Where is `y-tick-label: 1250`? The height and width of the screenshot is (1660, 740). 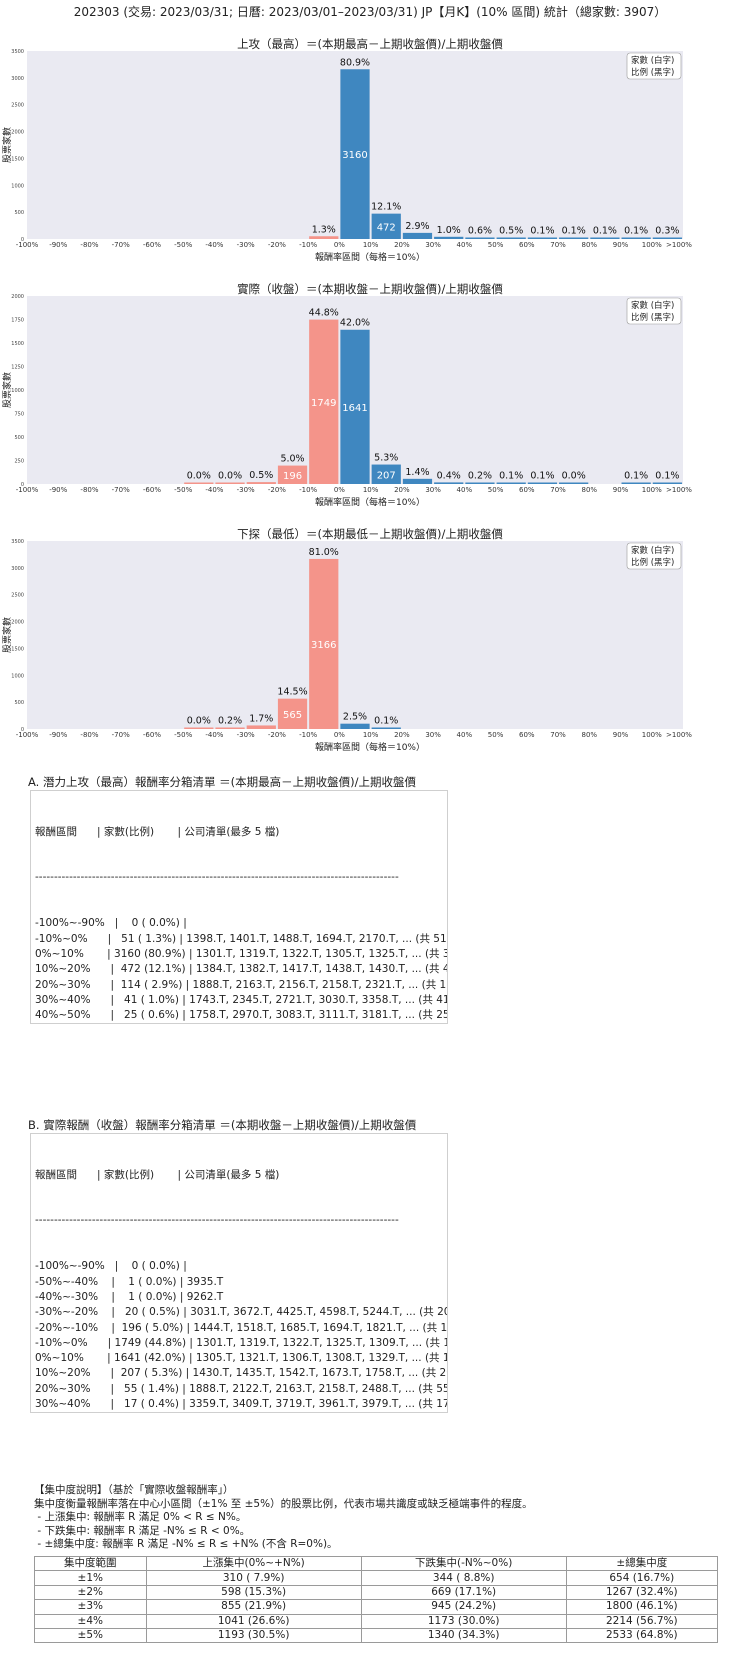
y-tick-label: 1250 is located at coordinates (17, 368).